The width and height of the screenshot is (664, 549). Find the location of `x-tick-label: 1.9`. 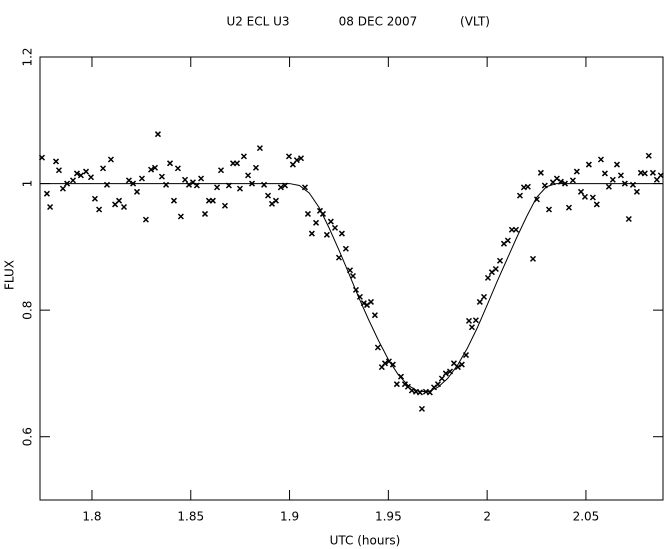

x-tick-label: 1.9 is located at coordinates (289, 517).